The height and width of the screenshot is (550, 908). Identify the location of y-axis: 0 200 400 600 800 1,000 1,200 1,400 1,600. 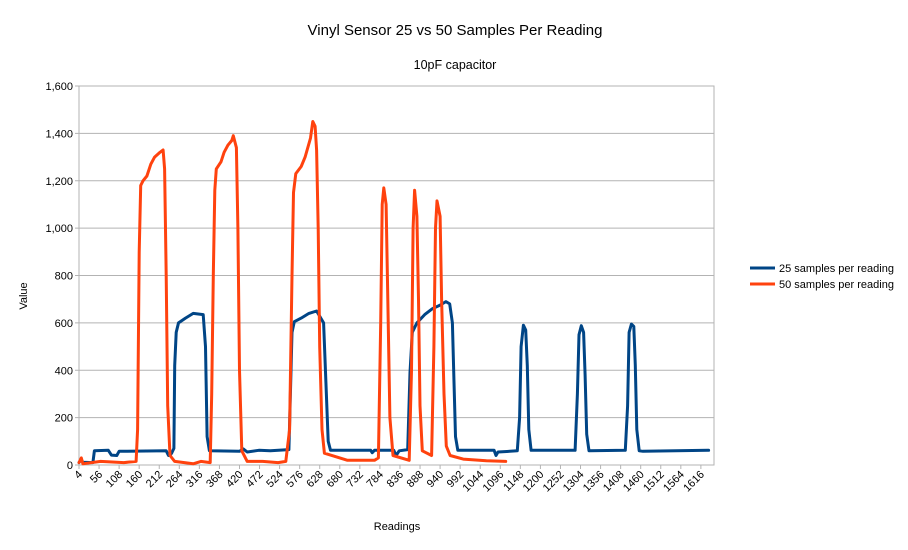
(62, 276).